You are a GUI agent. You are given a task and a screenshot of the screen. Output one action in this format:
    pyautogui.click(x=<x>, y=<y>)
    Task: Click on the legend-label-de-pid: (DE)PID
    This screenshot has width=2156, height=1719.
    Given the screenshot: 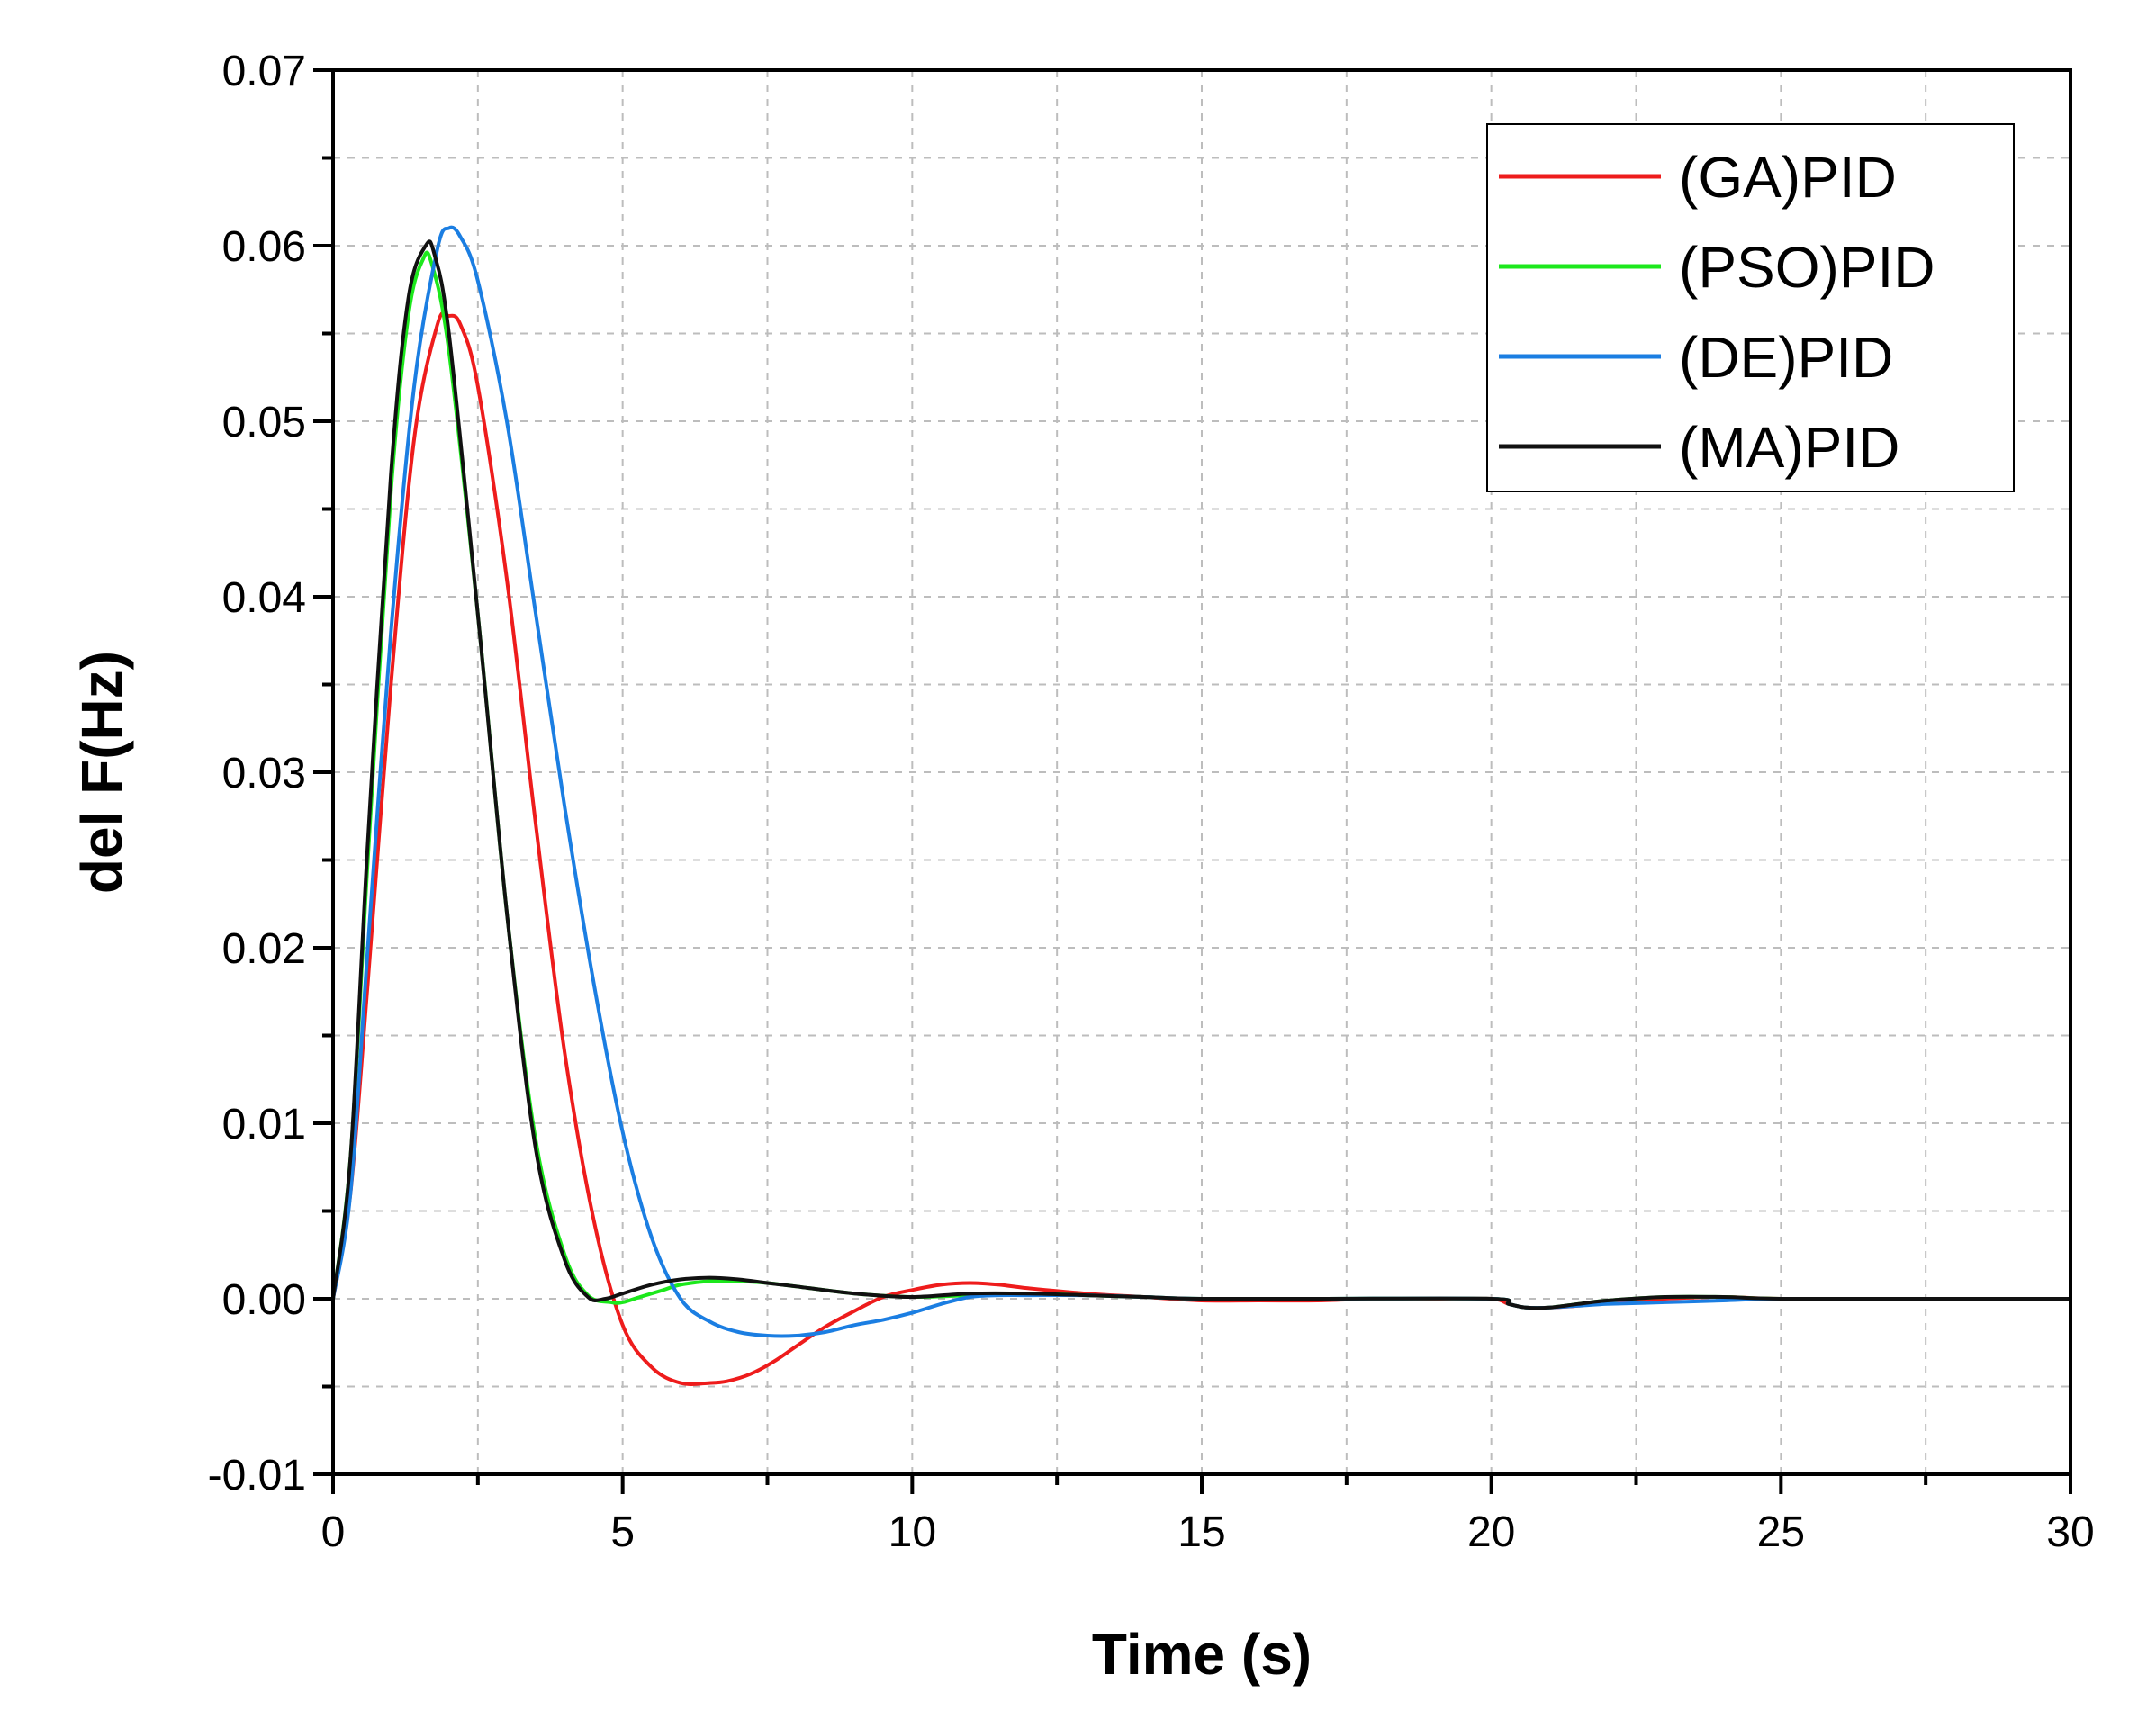 What is the action you would take?
    pyautogui.click(x=1786, y=357)
    